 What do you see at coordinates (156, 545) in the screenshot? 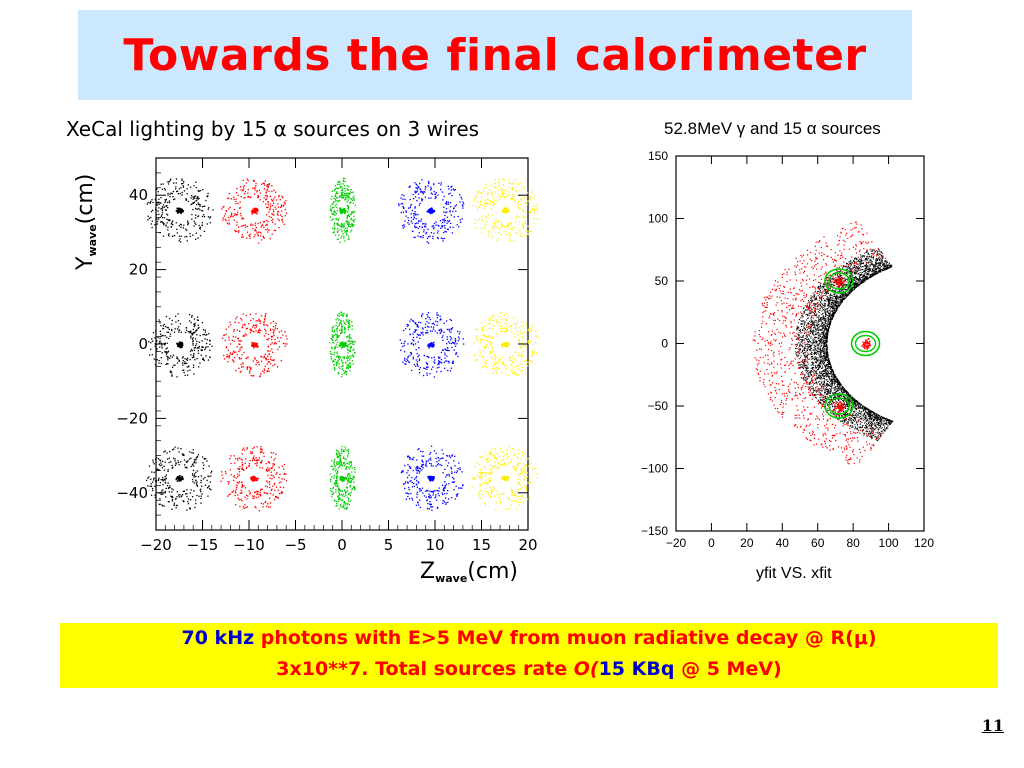
I see `chart1-xtick-label: −20` at bounding box center [156, 545].